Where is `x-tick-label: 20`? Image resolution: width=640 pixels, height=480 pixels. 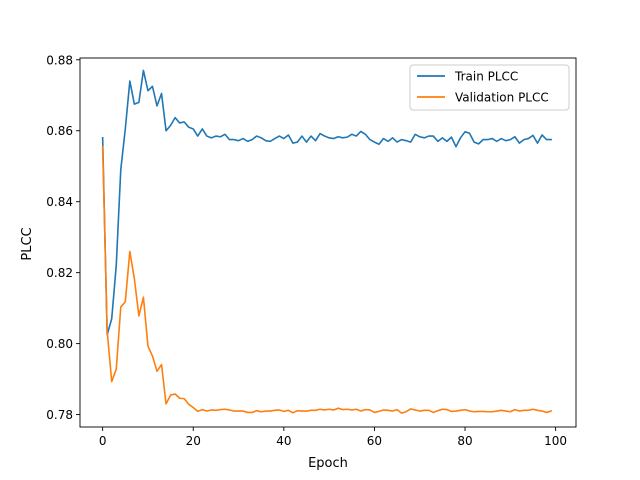
x-tick-label: 20 is located at coordinates (193, 441).